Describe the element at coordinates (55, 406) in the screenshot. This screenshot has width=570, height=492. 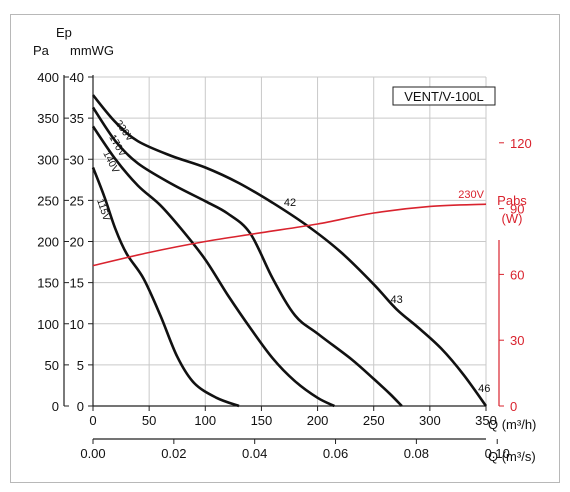
I see `y-tick-label-pa: 0` at that location.